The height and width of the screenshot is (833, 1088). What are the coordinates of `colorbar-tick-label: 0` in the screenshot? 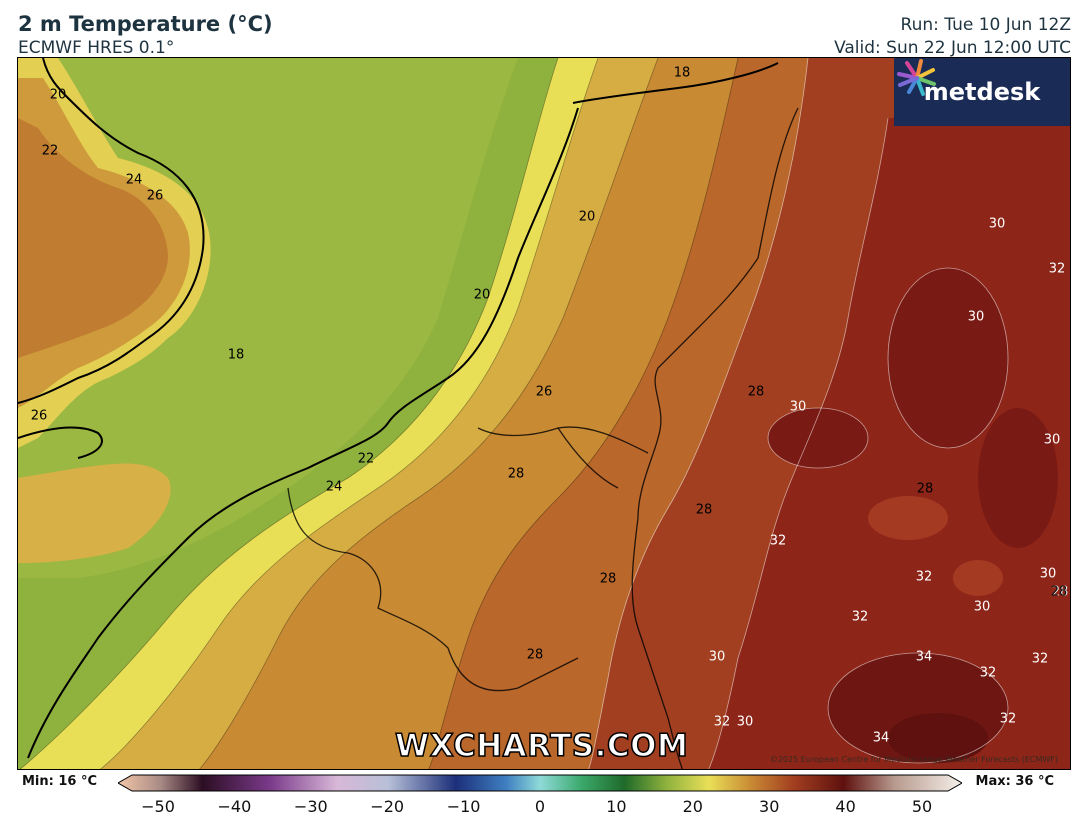 It's located at (540, 806).